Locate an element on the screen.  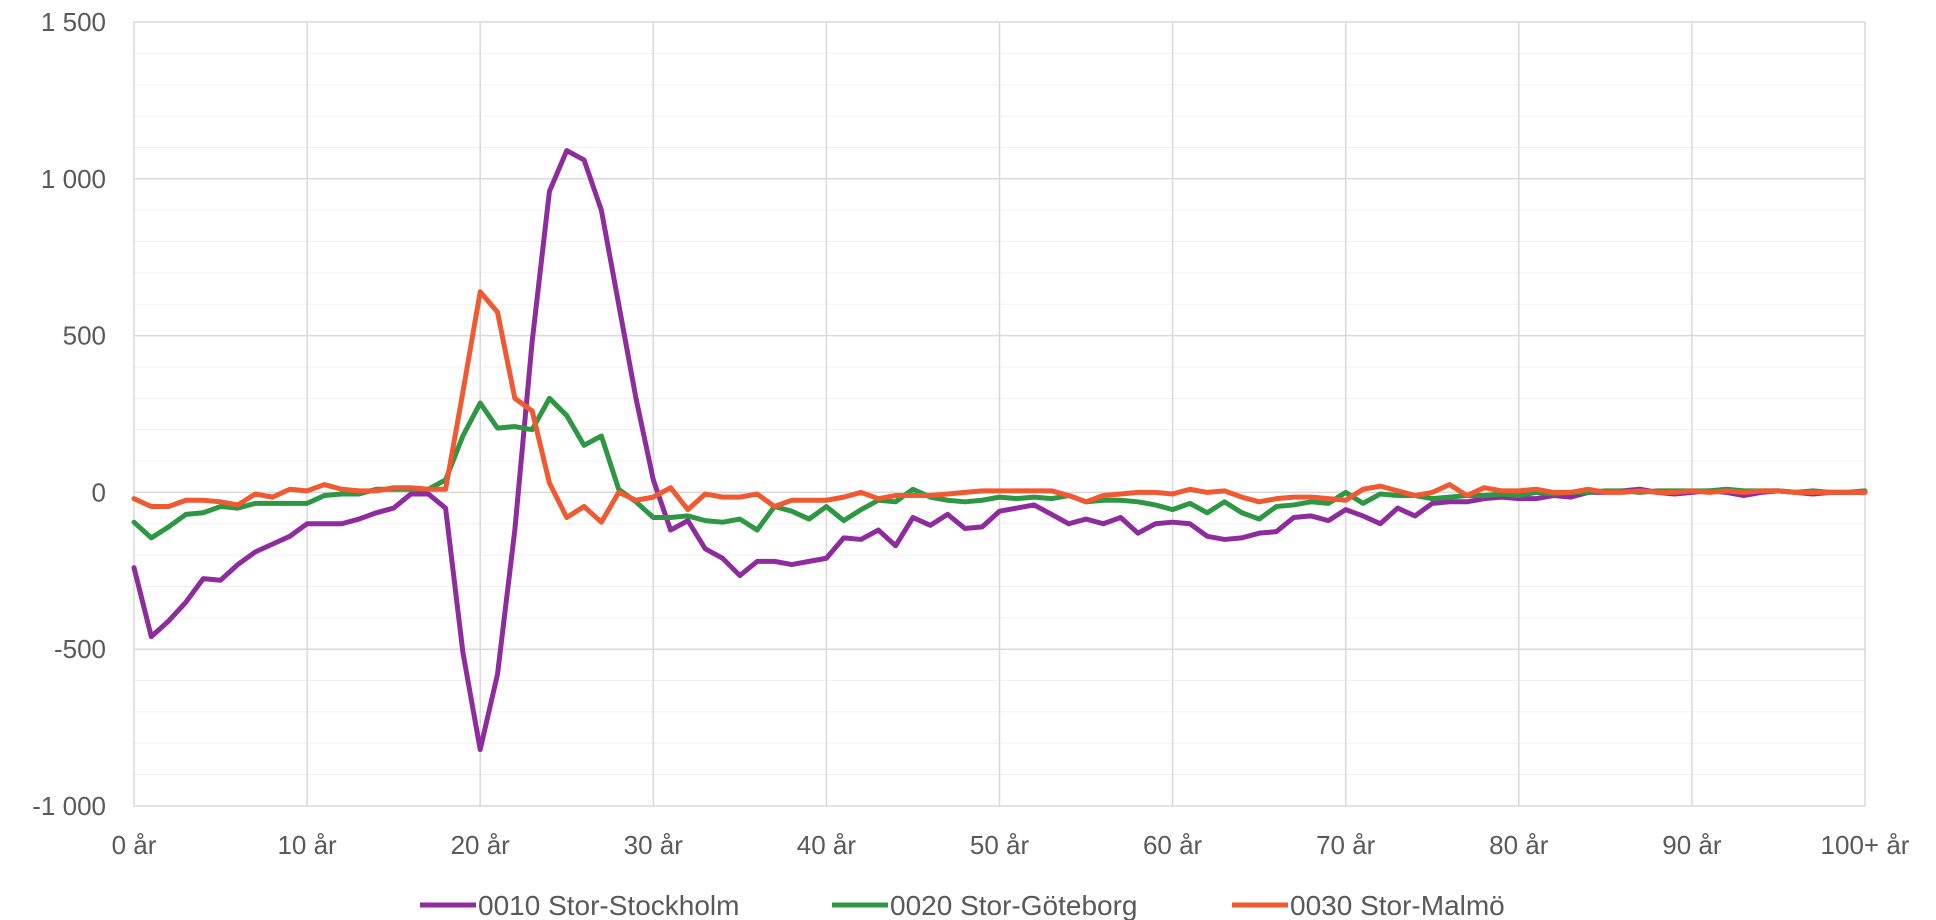
y-tick-label: -500 is located at coordinates (80, 649).